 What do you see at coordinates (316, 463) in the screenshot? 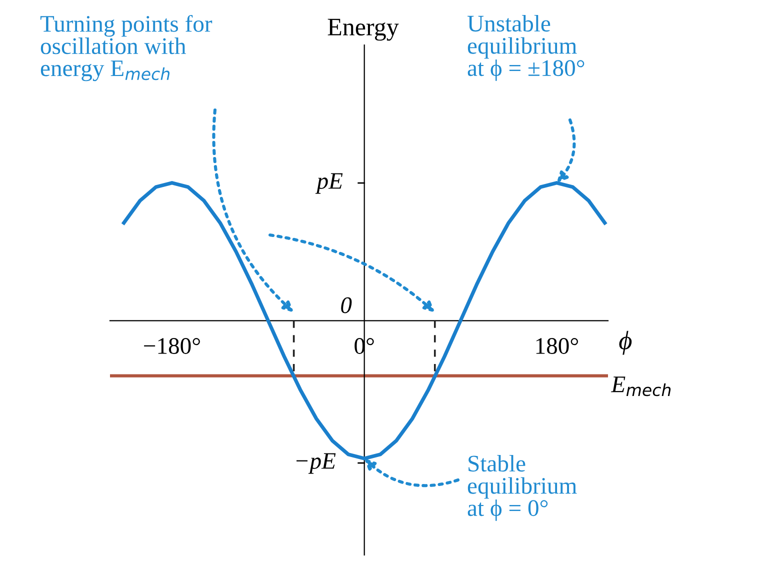
I see `annotation: −pE` at bounding box center [316, 463].